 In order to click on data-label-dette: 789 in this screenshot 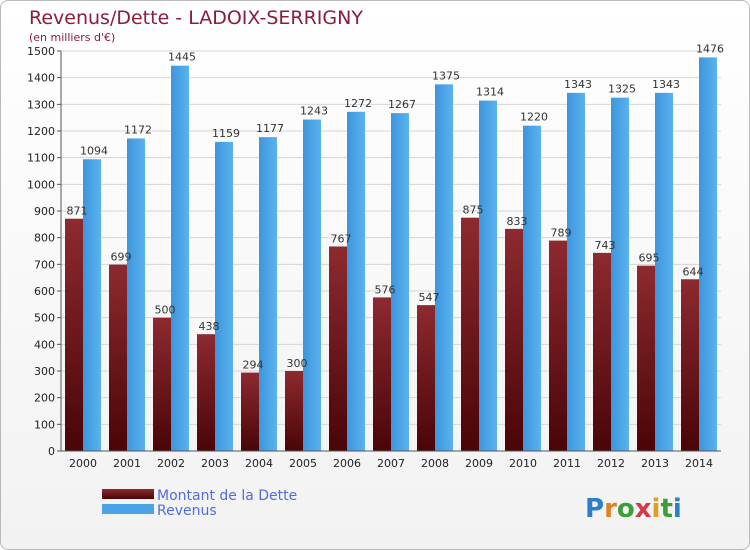, I will do `click(561, 233)`.